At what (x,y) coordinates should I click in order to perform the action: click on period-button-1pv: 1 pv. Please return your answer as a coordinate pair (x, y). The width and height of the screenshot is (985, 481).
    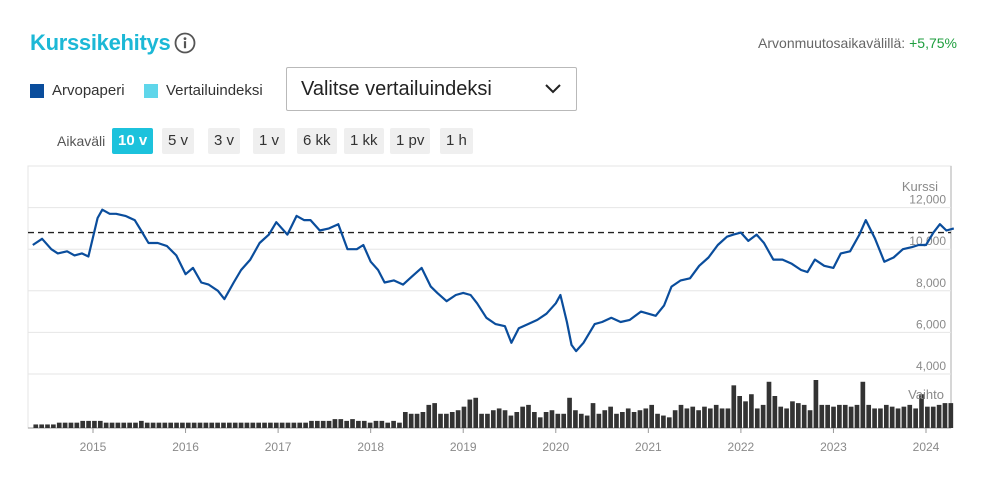
    Looking at the image, I should click on (410, 141).